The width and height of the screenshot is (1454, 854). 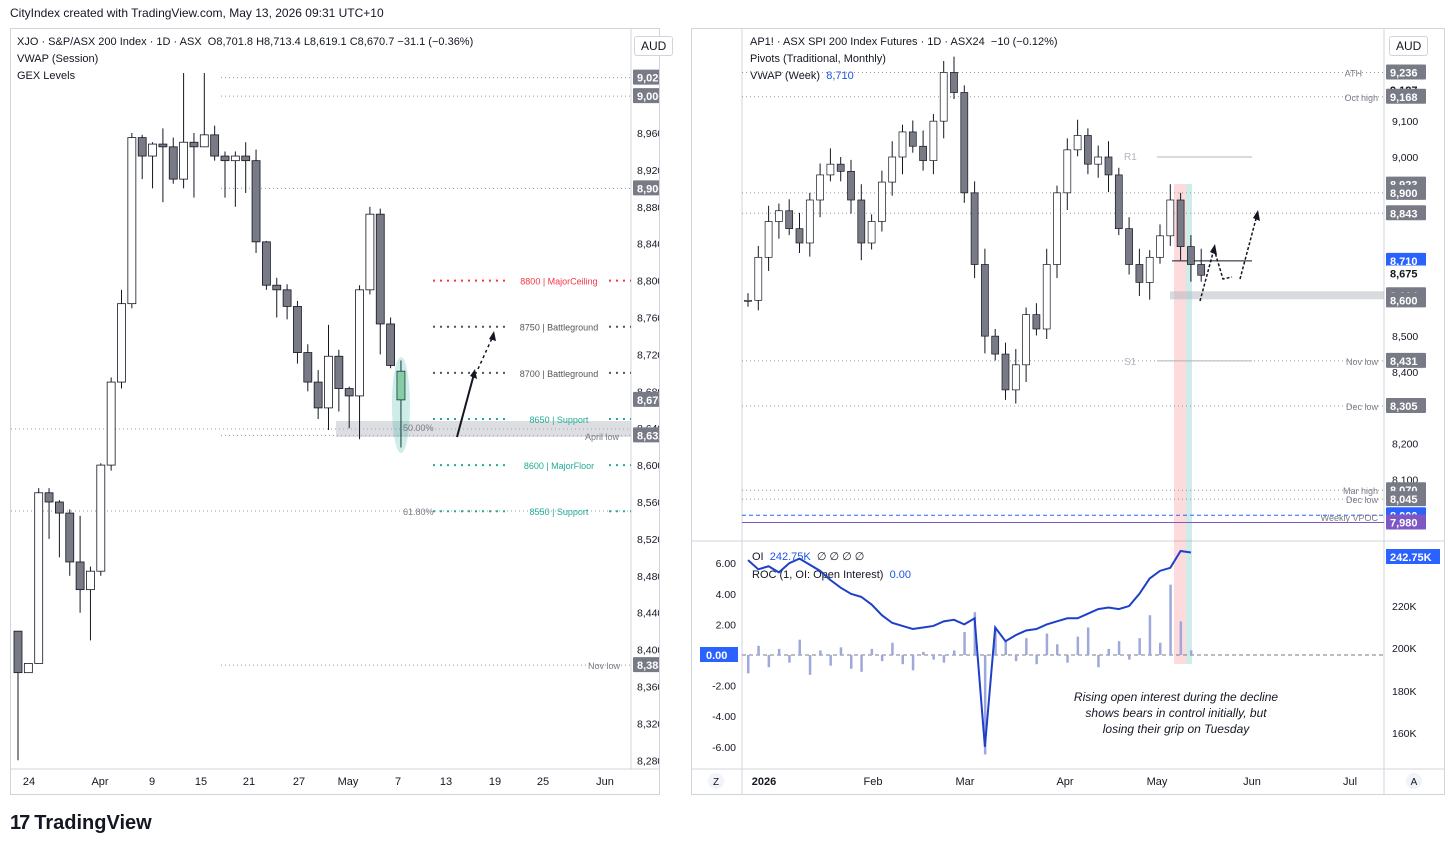 What do you see at coordinates (418, 512) in the screenshot?
I see `fib-618-label: 61.80%` at bounding box center [418, 512].